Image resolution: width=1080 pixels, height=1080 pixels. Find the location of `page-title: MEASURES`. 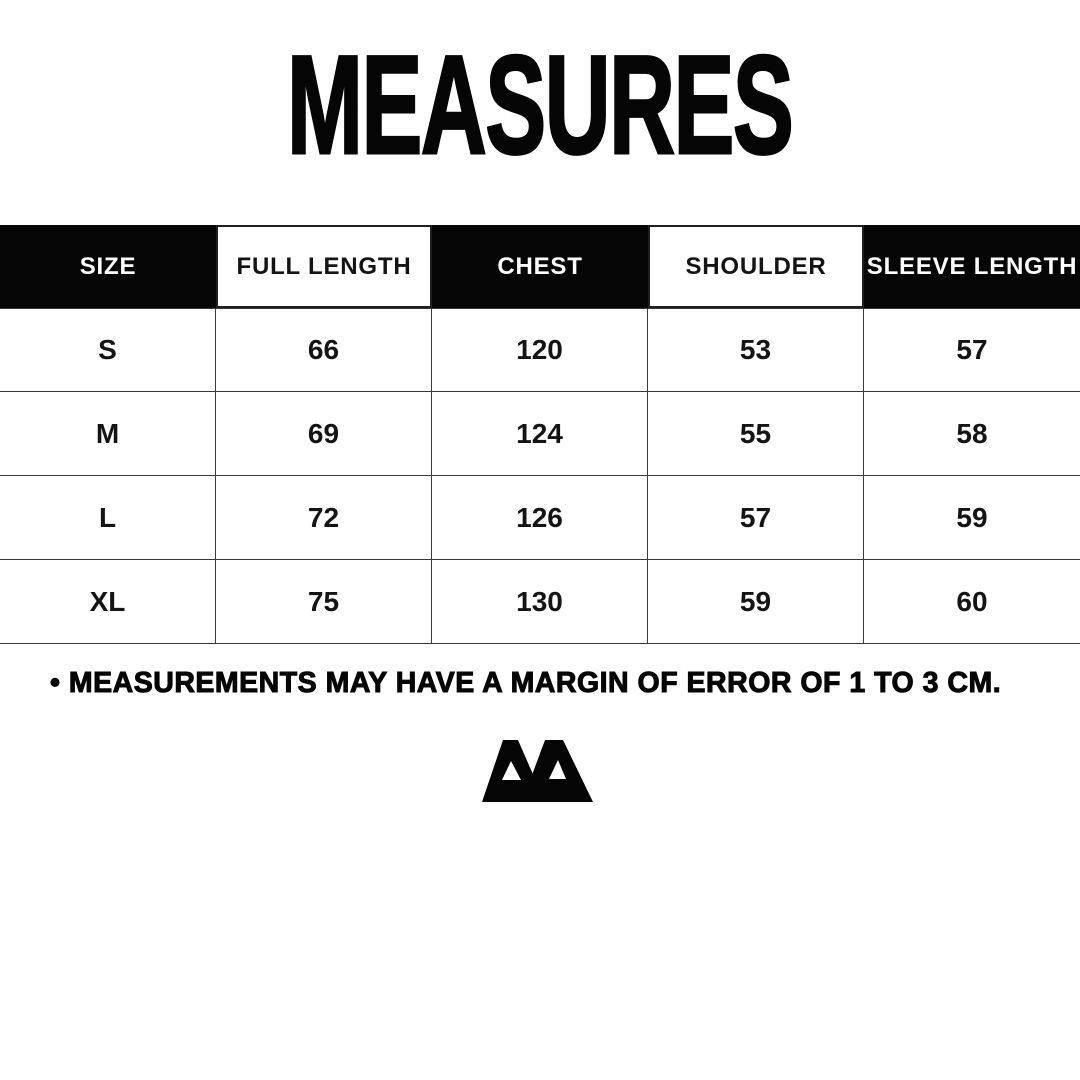

page-title: MEASURES is located at coordinates (540, 105).